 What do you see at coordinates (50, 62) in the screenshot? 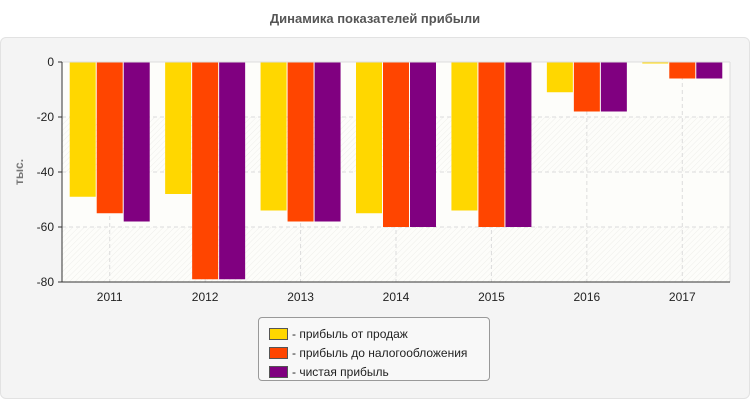
I see `y-tick-label: 0` at bounding box center [50, 62].